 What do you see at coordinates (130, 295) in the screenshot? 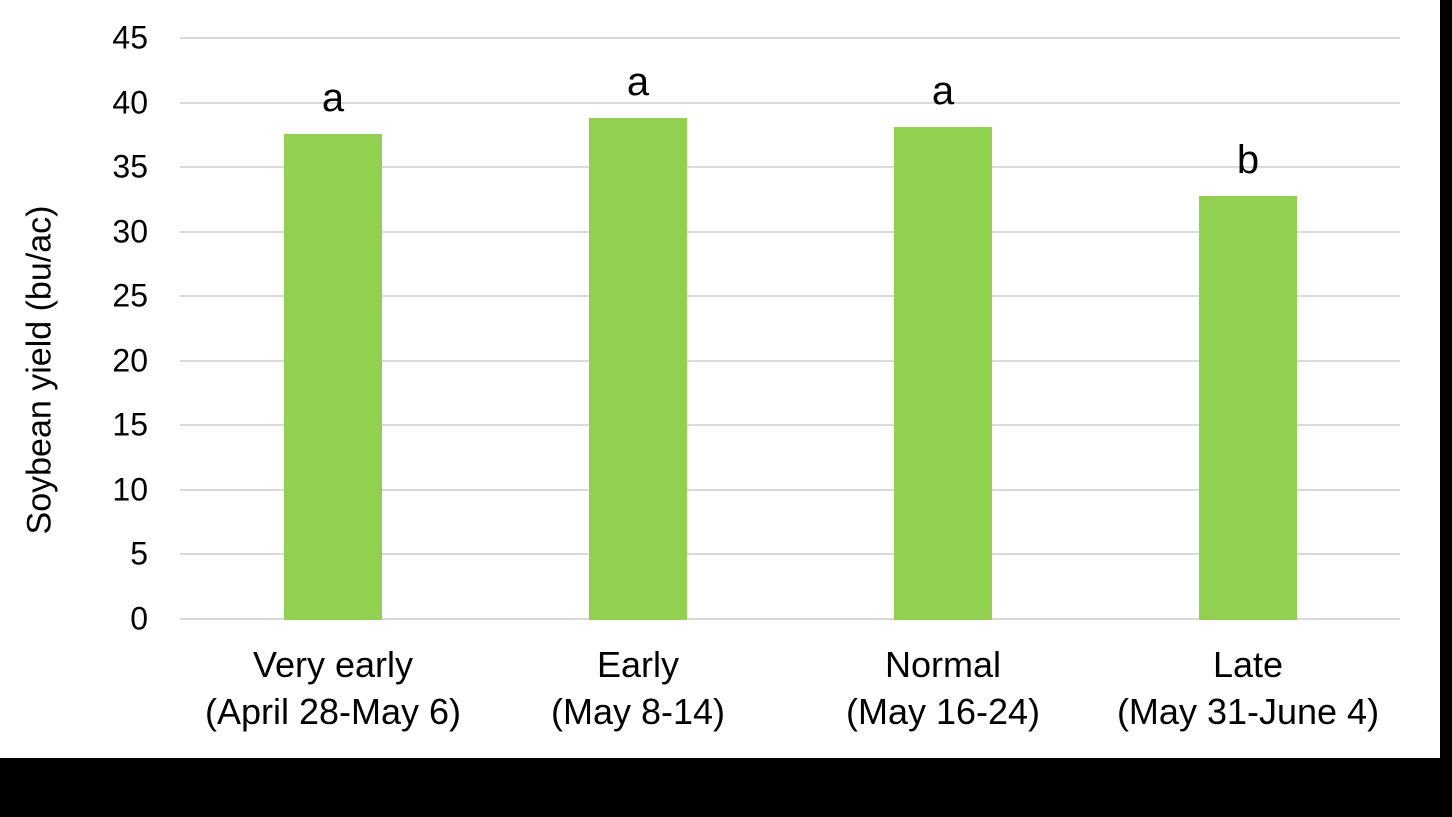
I see `y-tick-label-25: 25` at bounding box center [130, 295].